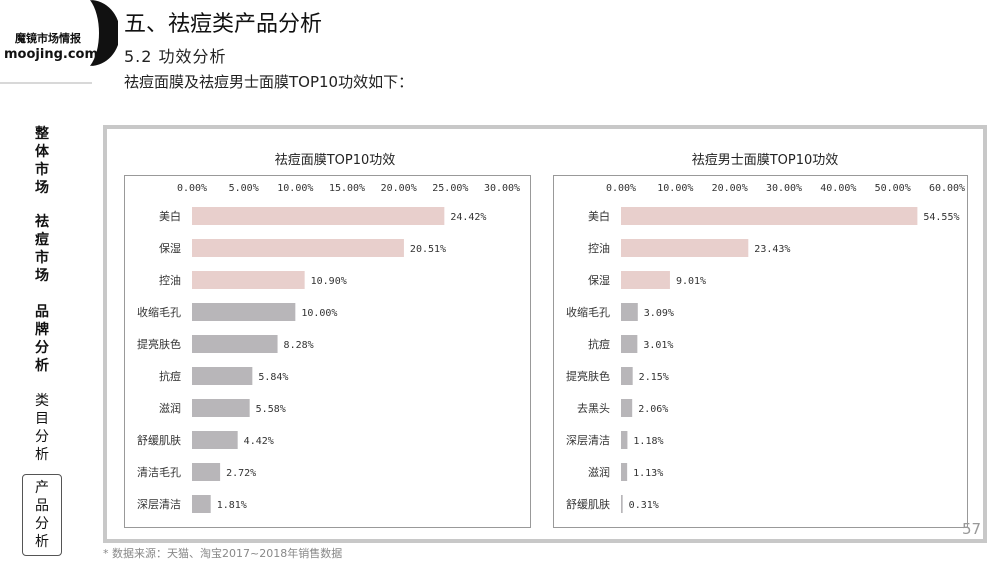 The width and height of the screenshot is (1000, 563). Describe the element at coordinates (42, 515) in the screenshot. I see `nav-item-product-analysis: 产品分析` at that location.